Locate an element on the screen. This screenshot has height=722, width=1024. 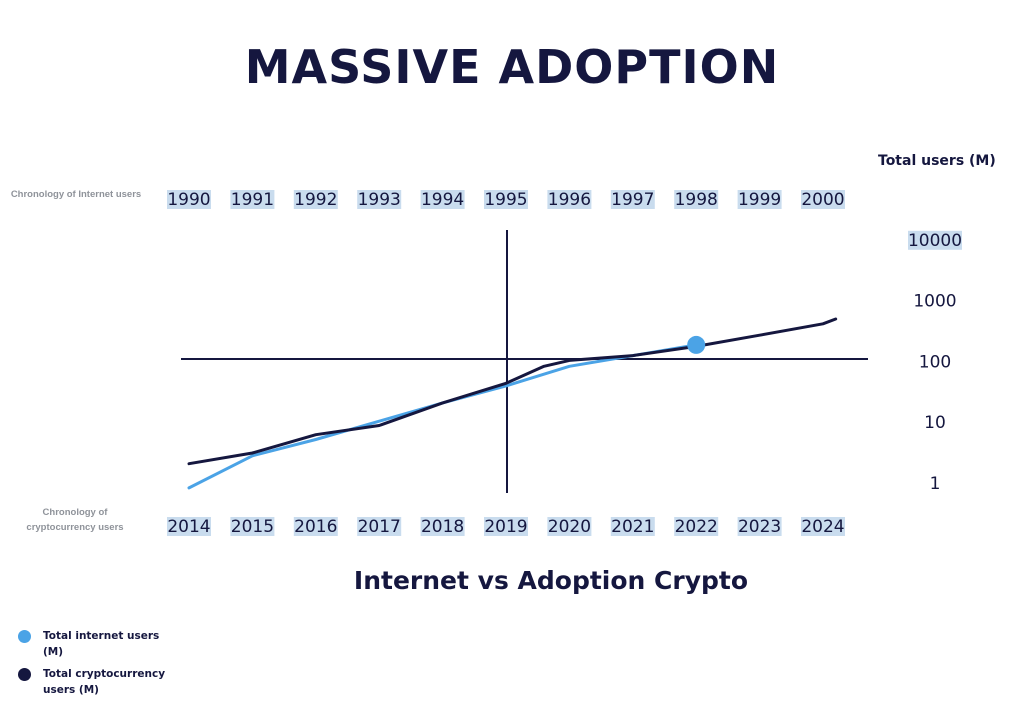
bottom-x-tick-2014: 2014 is located at coordinates (188, 527).